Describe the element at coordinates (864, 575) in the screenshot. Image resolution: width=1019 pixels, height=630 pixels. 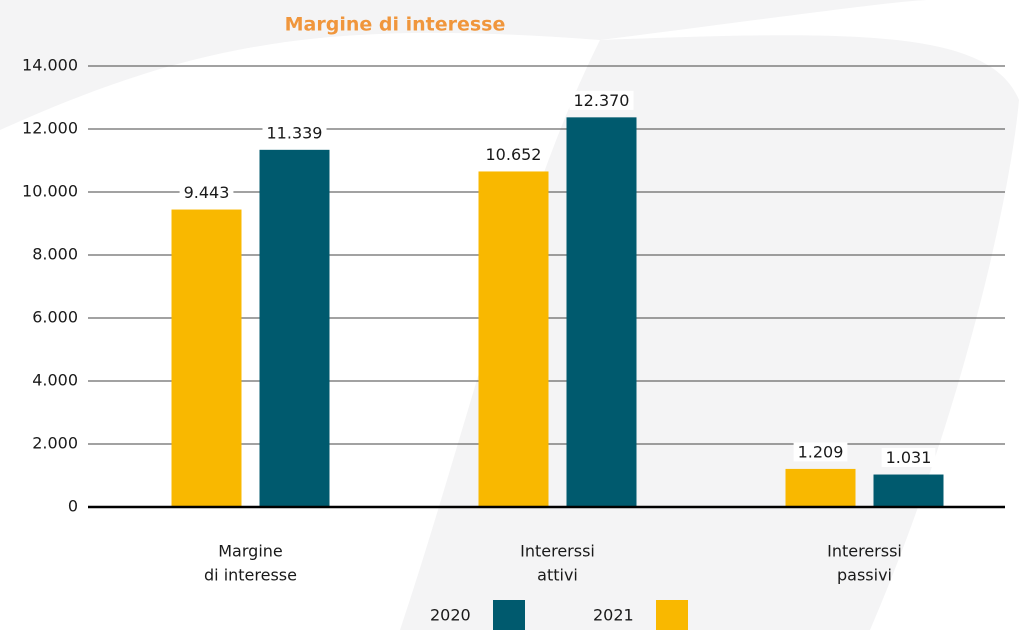
I see `x-tick-label: passivi` at that location.